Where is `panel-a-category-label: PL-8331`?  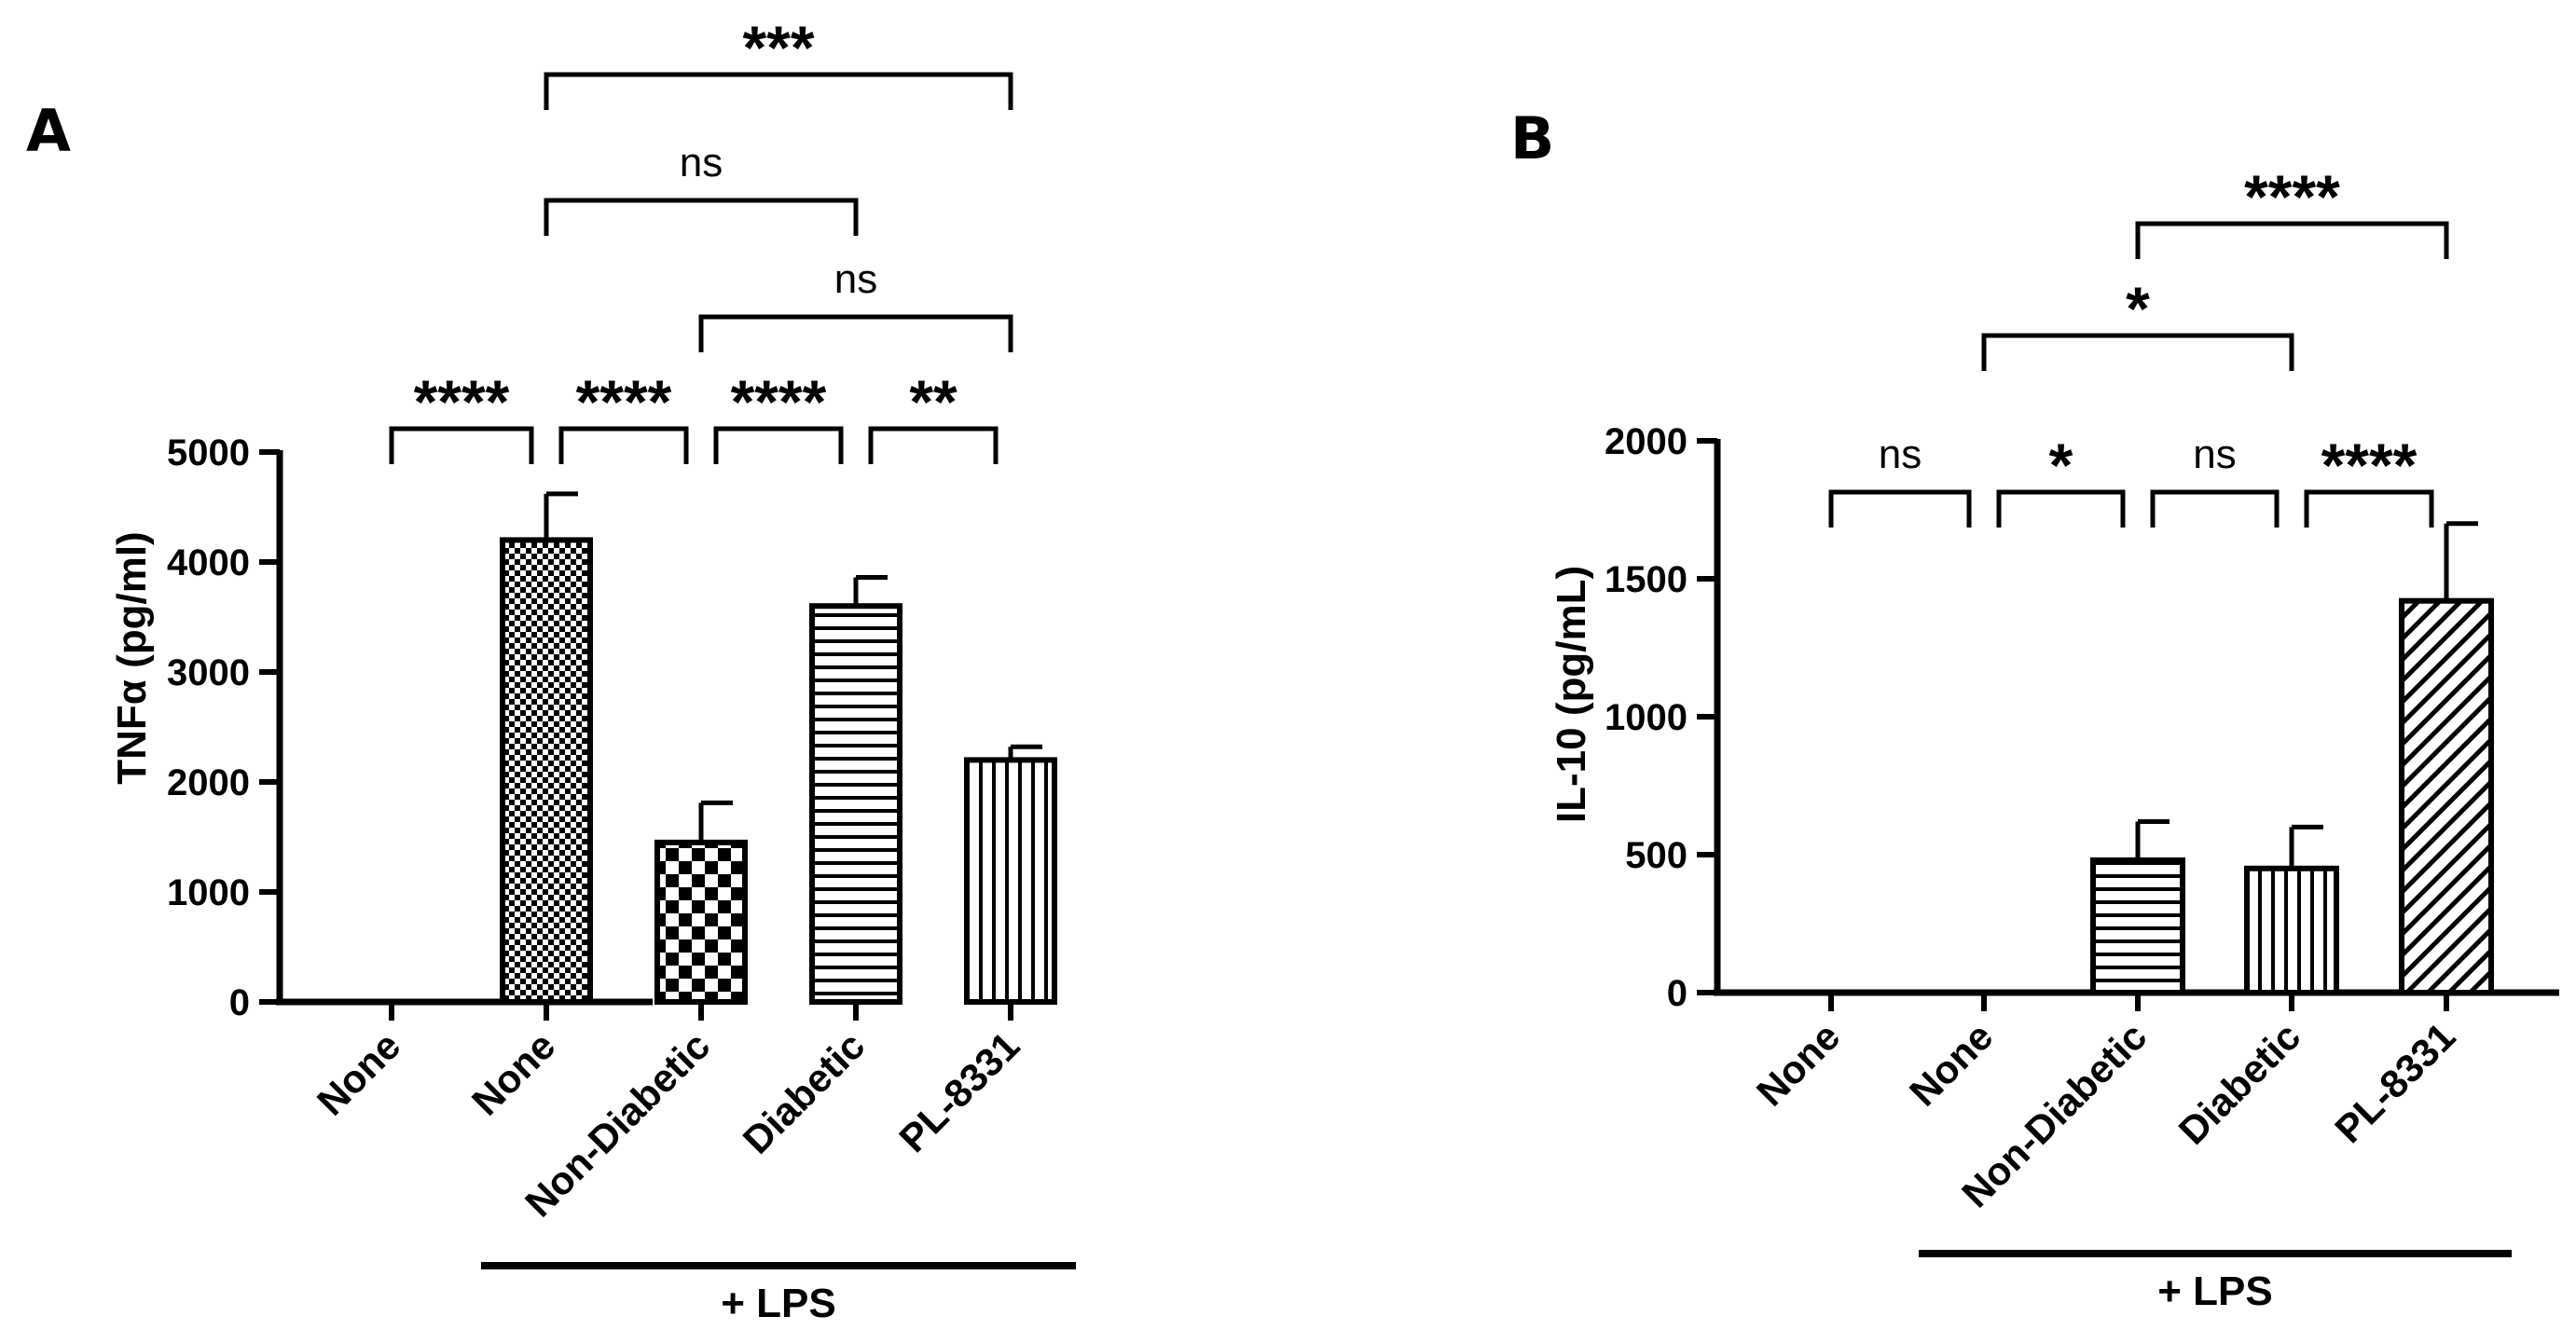
panel-a-category-label: PL-8331 is located at coordinates (958, 1091).